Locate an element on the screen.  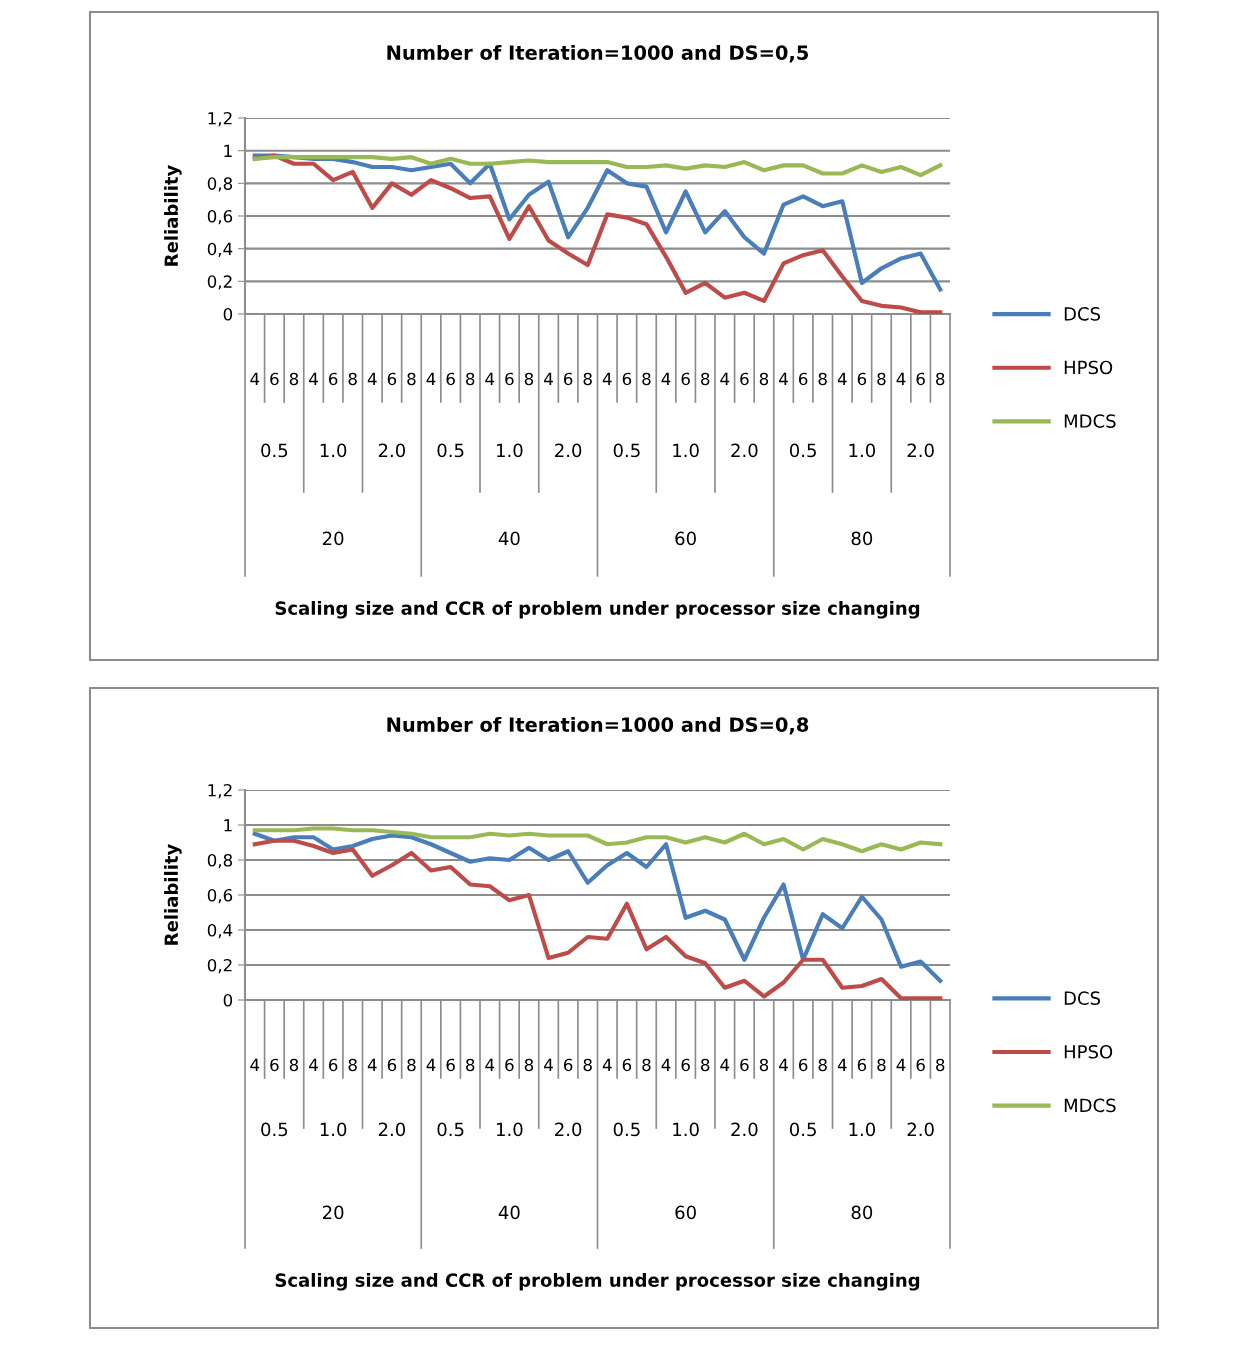
text: 20 is located at coordinates (333, 1212).